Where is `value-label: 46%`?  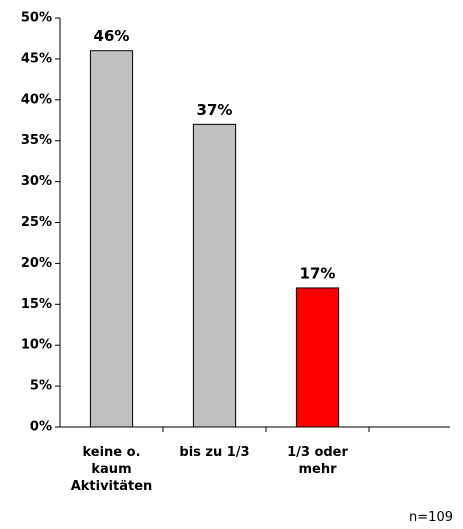
value-label: 46% is located at coordinates (112, 36).